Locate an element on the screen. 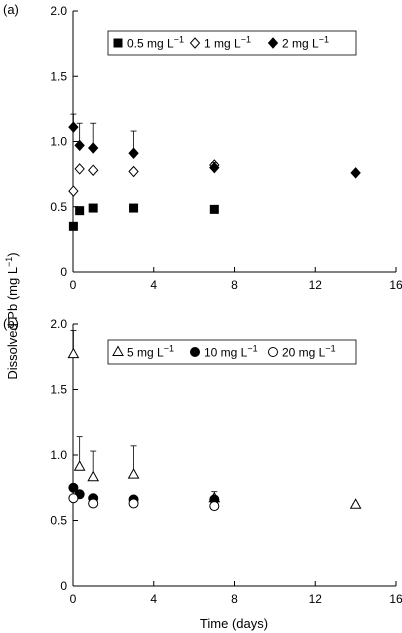 The width and height of the screenshot is (402, 633). legend-item: 10 mg L−1 is located at coordinates (224, 352).